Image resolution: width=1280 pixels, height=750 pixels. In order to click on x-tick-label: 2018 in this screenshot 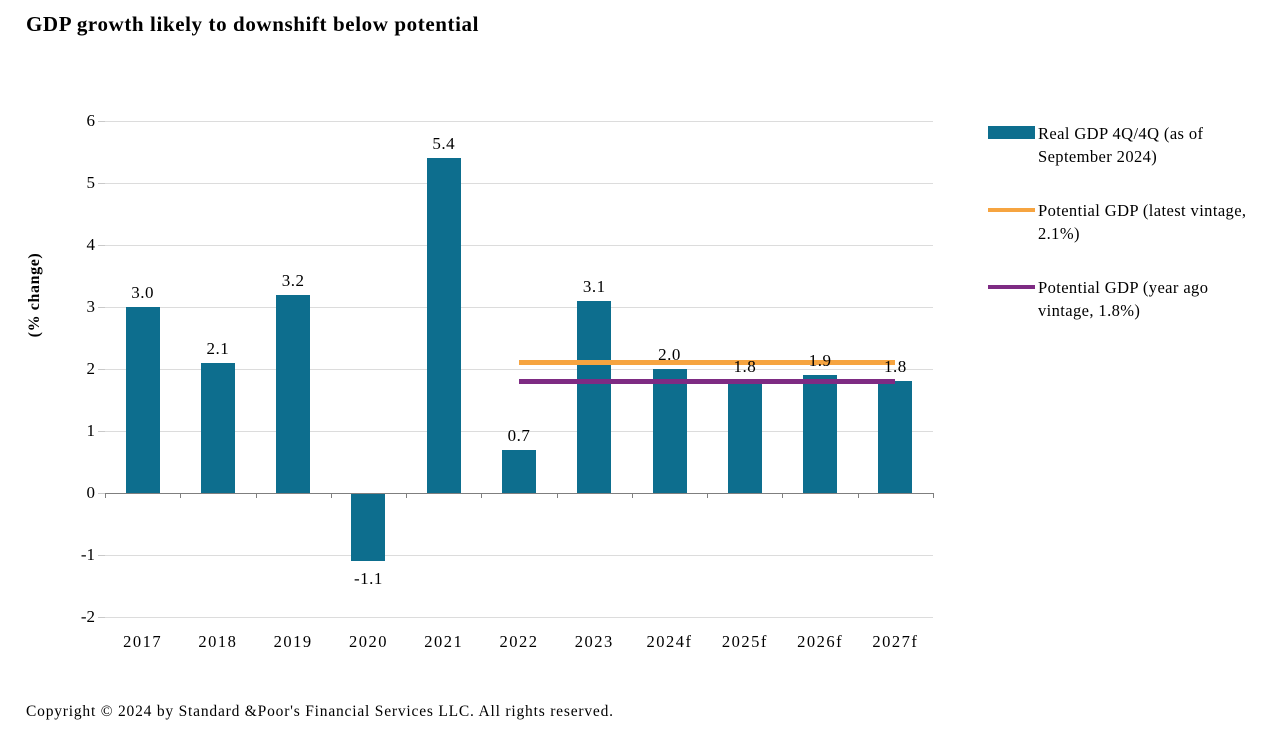, I will do `click(218, 641)`.